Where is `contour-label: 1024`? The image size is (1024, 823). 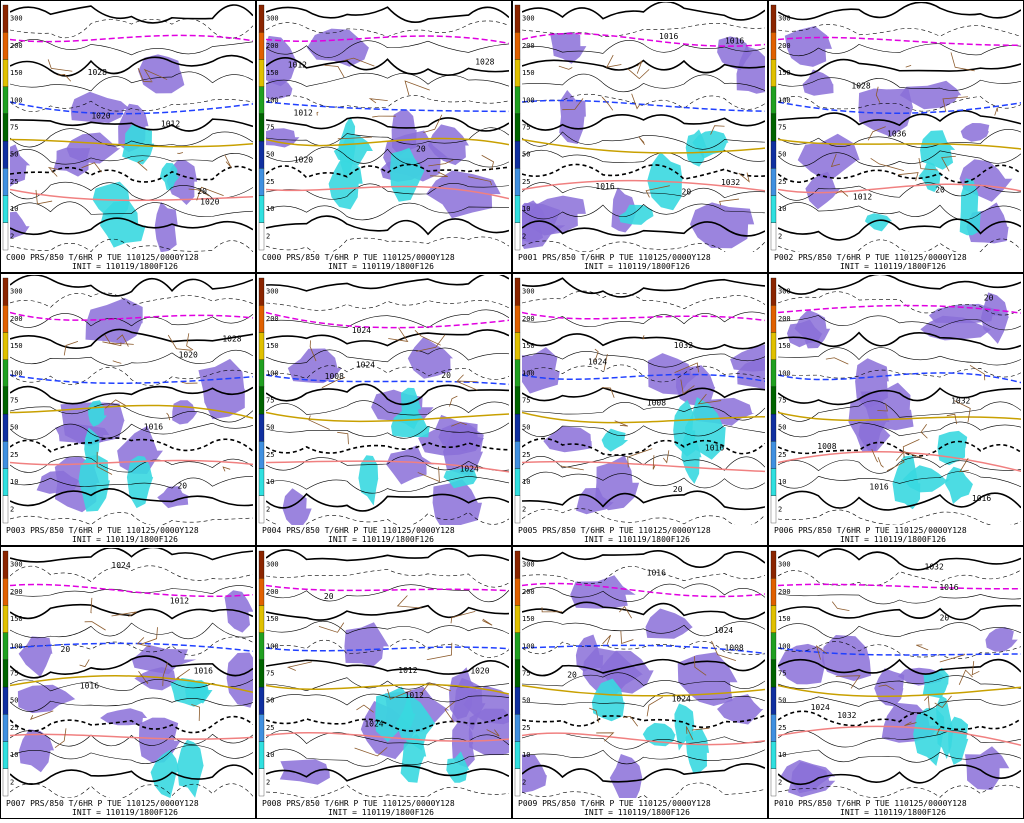 contour-label: 1024 is located at coordinates (120, 565).